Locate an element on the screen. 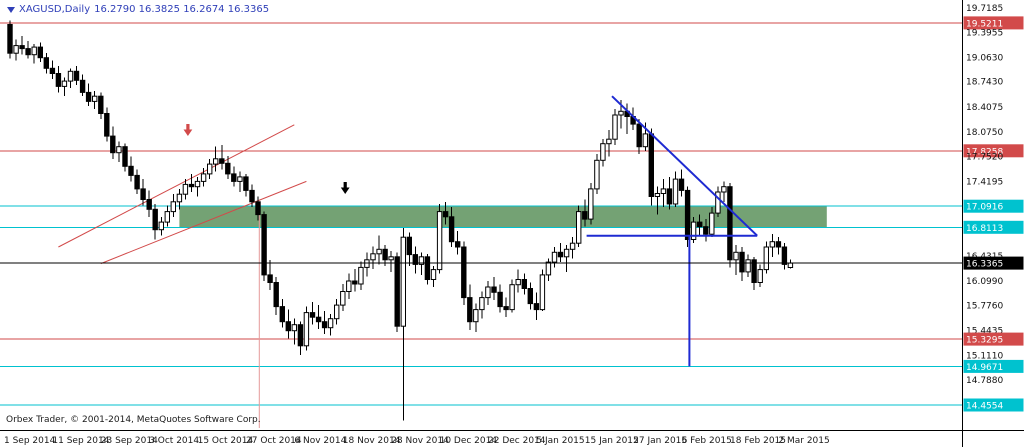  price-tick-label: 18.7430 is located at coordinates (984, 83).